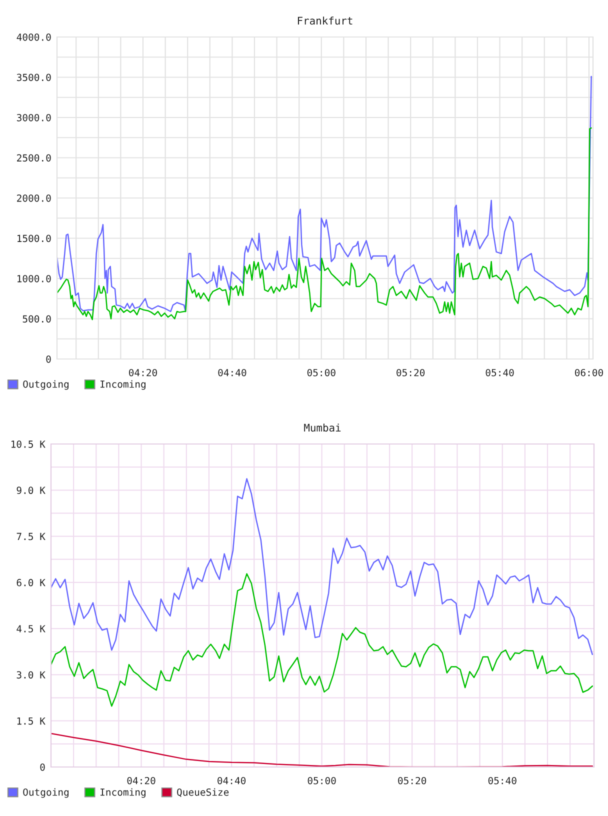  What do you see at coordinates (34, 158) in the screenshot?
I see `y-tick-label: 2500.0` at bounding box center [34, 158].